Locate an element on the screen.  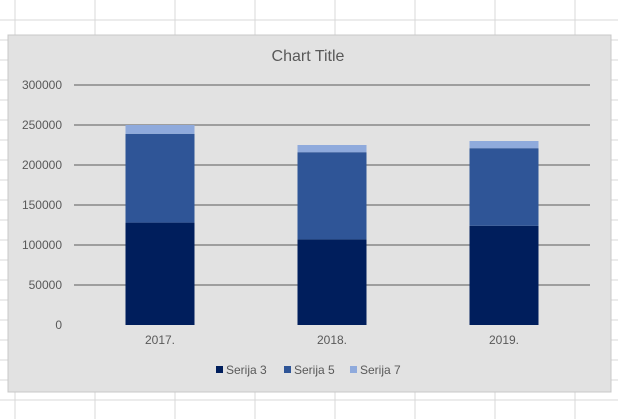
legend-label: Serija 3 is located at coordinates (246, 370).